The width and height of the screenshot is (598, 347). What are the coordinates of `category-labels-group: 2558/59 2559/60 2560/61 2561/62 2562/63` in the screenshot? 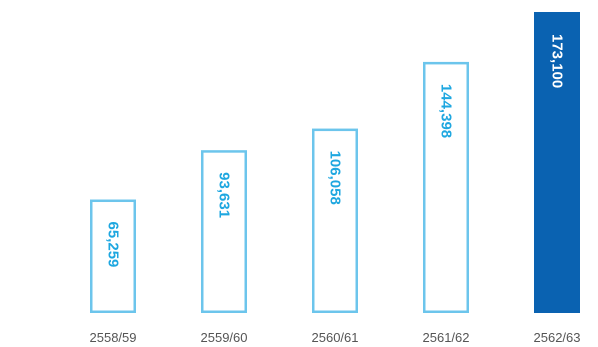 It's located at (335, 337).